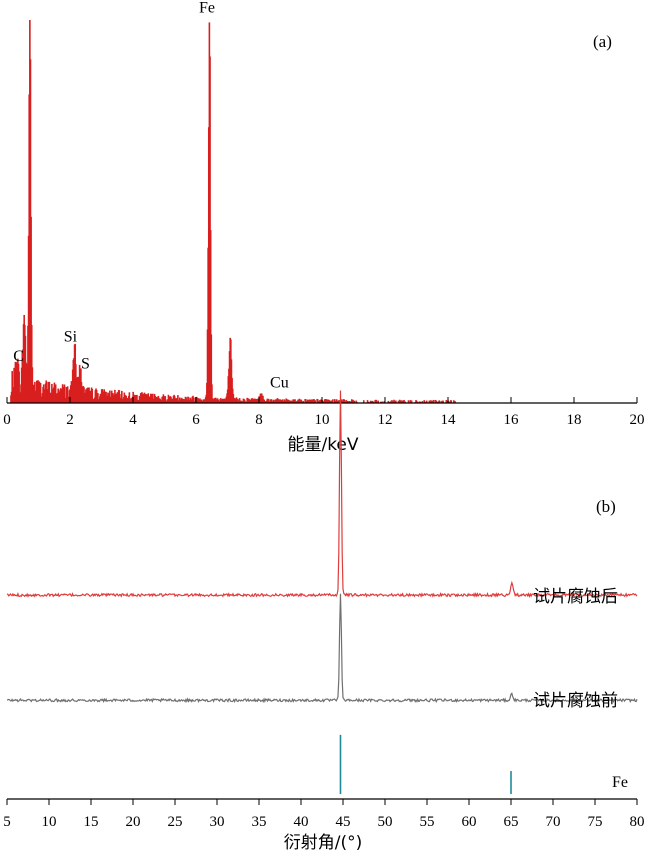  I want to click on x-tick-label: 75, so click(595, 822).